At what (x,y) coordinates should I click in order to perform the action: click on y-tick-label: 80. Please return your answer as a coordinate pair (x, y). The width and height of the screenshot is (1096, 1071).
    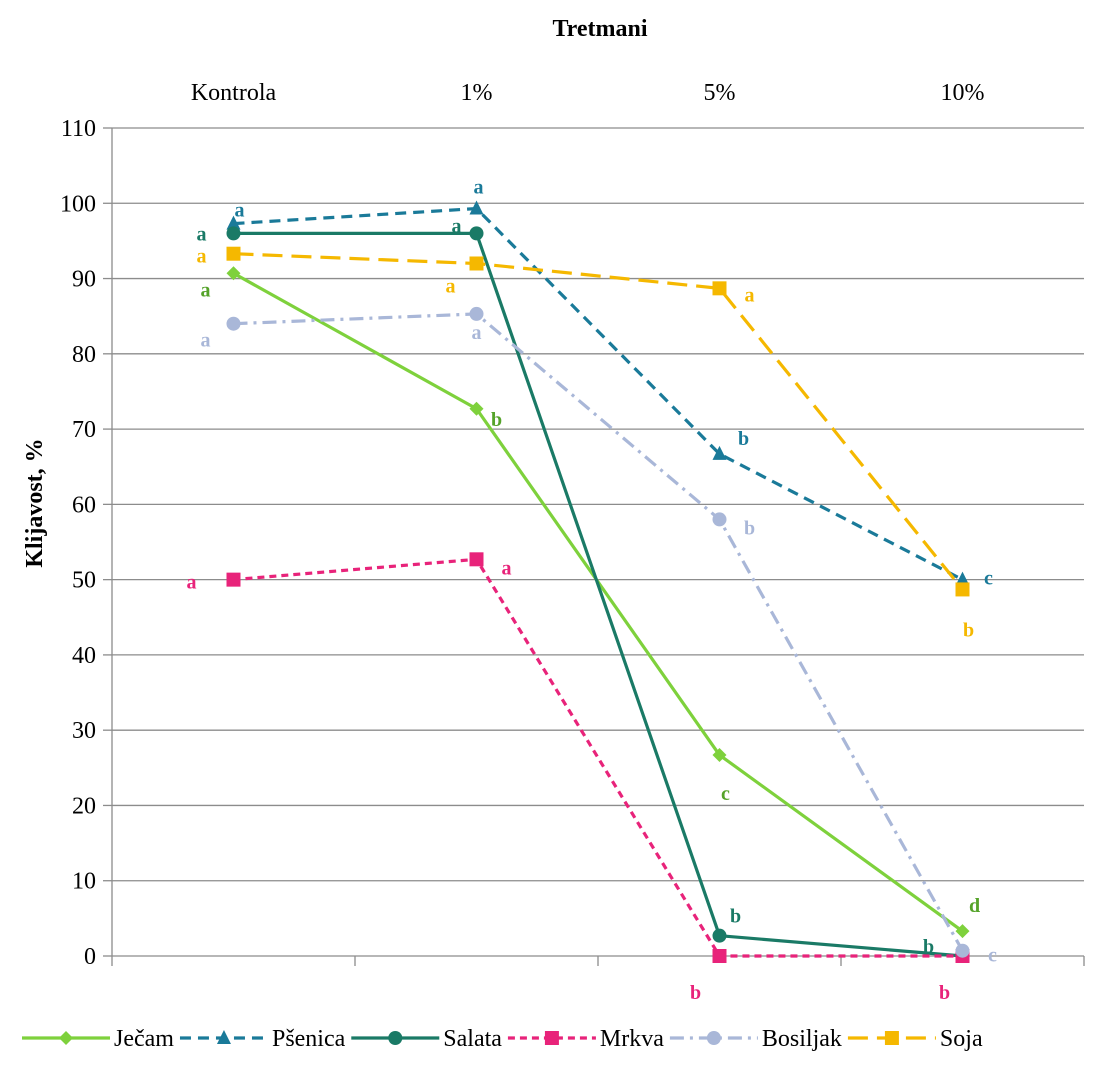
    Looking at the image, I should click on (84, 355).